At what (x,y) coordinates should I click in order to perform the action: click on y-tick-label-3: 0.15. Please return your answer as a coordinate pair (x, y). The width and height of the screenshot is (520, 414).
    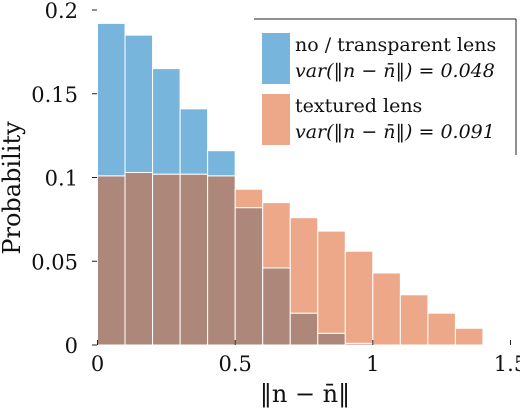
    Looking at the image, I should click on (54, 95).